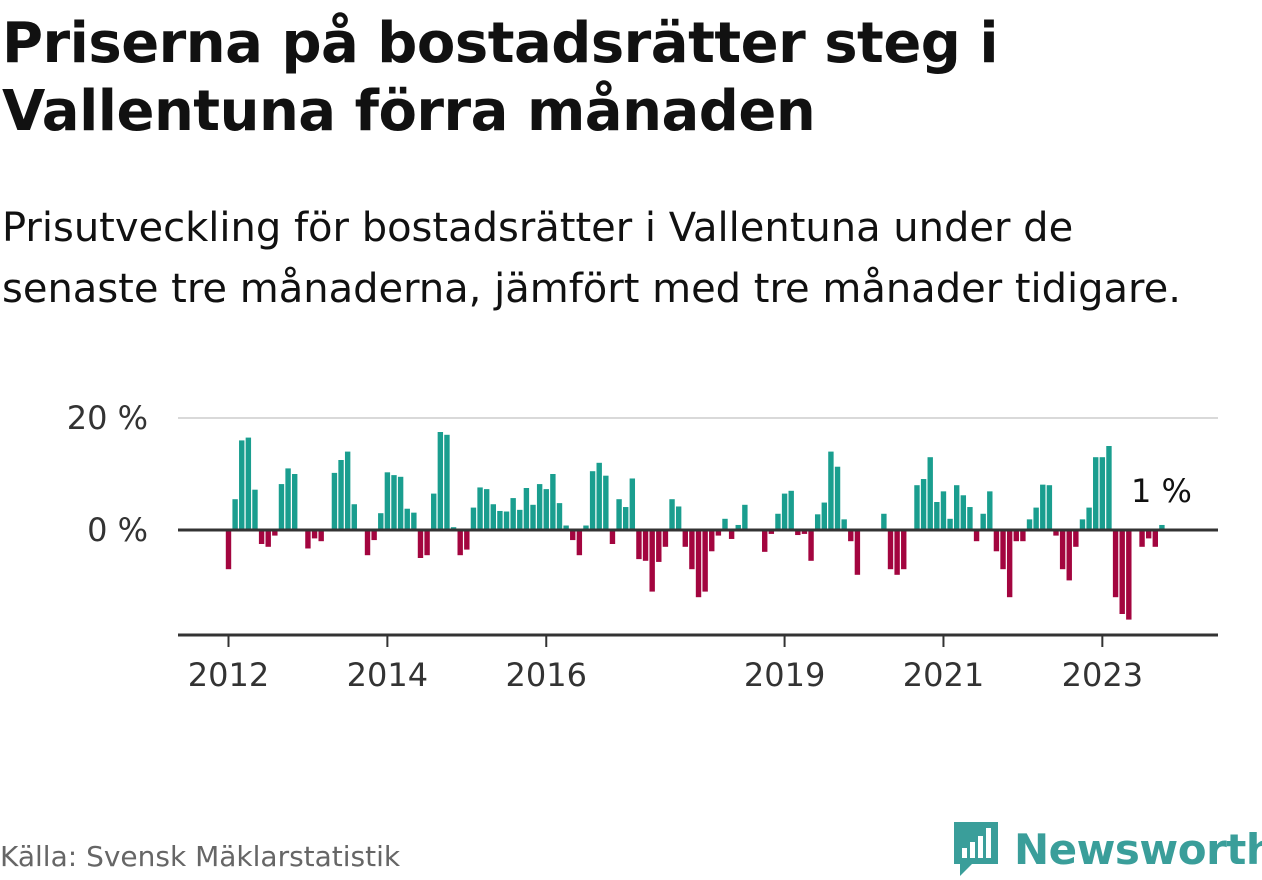 This screenshot has width=1262, height=880. I want to click on x-tick-label: 2014, so click(387, 675).